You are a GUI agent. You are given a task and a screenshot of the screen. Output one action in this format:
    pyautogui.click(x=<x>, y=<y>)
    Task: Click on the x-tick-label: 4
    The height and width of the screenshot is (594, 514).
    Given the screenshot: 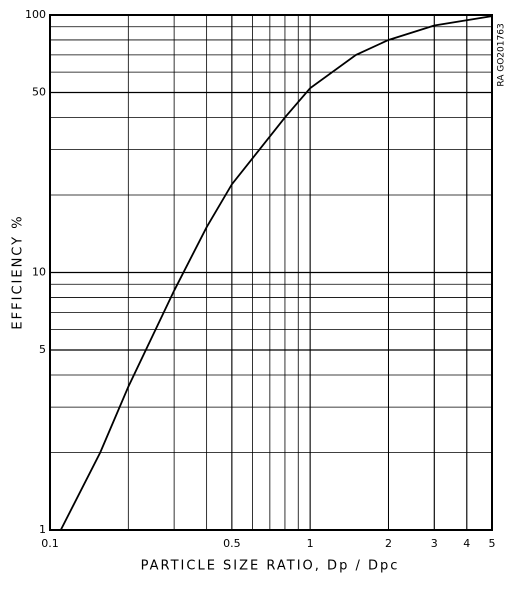 What is the action you would take?
    pyautogui.click(x=466, y=543)
    